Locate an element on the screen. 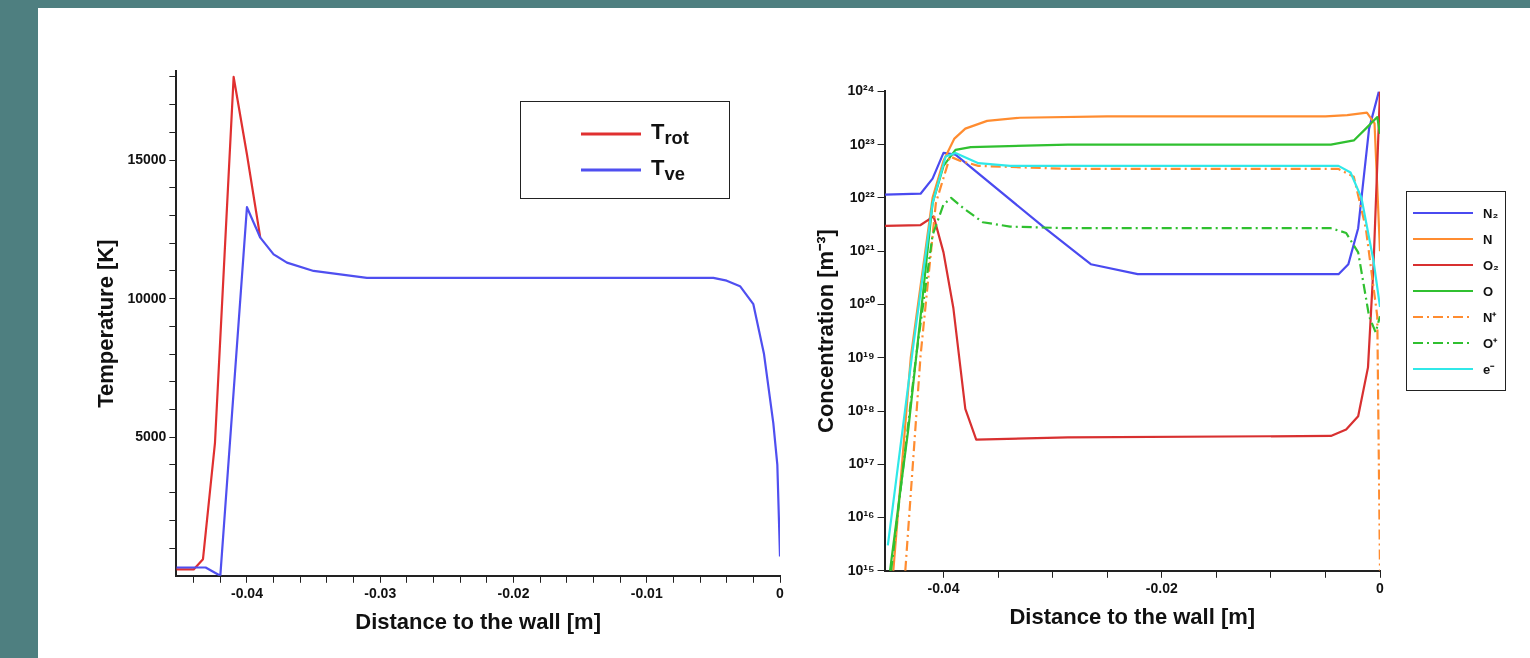  y-tick-label: 5000 is located at coordinates (151, 436).